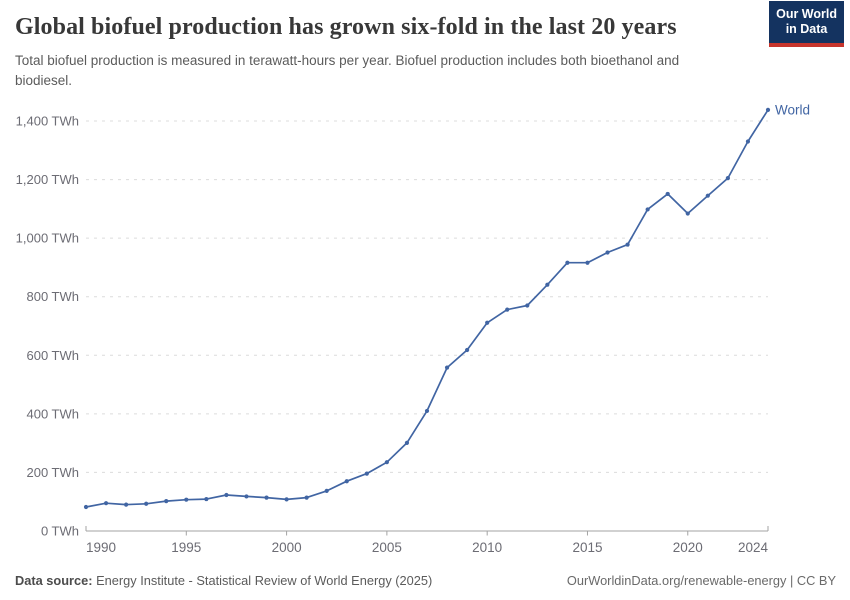  Describe the element at coordinates (806, 29) in the screenshot. I see `owid-logo-line2: in Data` at that location.